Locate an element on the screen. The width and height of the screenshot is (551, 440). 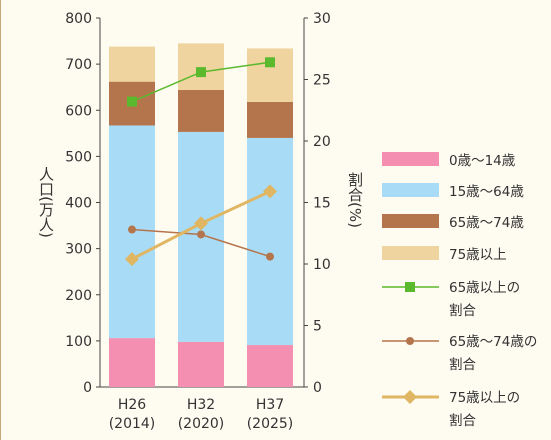
x-tick-label: (2020) is located at coordinates (201, 424).